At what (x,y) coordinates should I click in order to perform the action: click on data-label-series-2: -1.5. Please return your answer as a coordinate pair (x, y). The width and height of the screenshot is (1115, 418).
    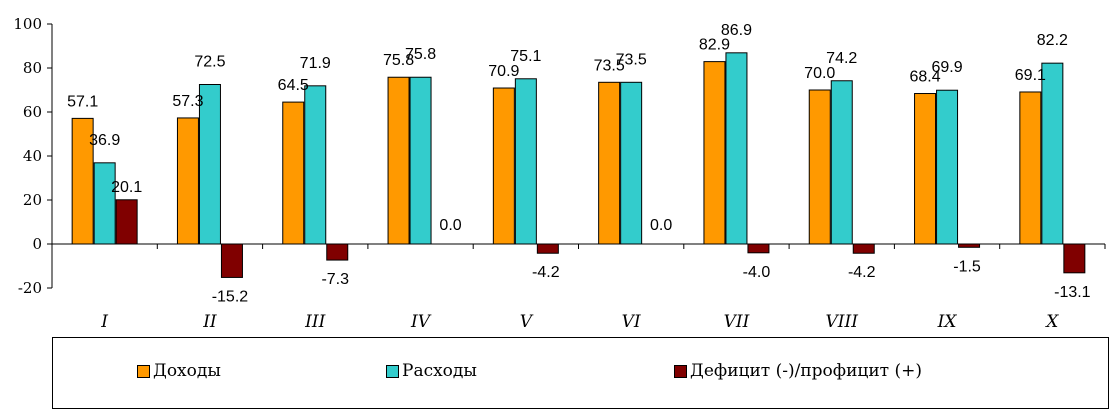
    Looking at the image, I should click on (967, 266).